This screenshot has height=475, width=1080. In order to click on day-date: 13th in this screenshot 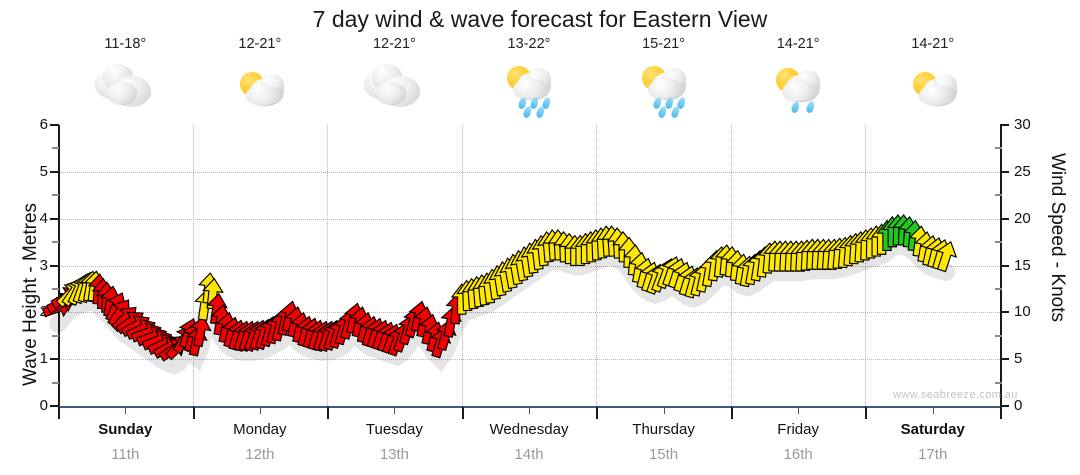, I will do `click(394, 454)`.